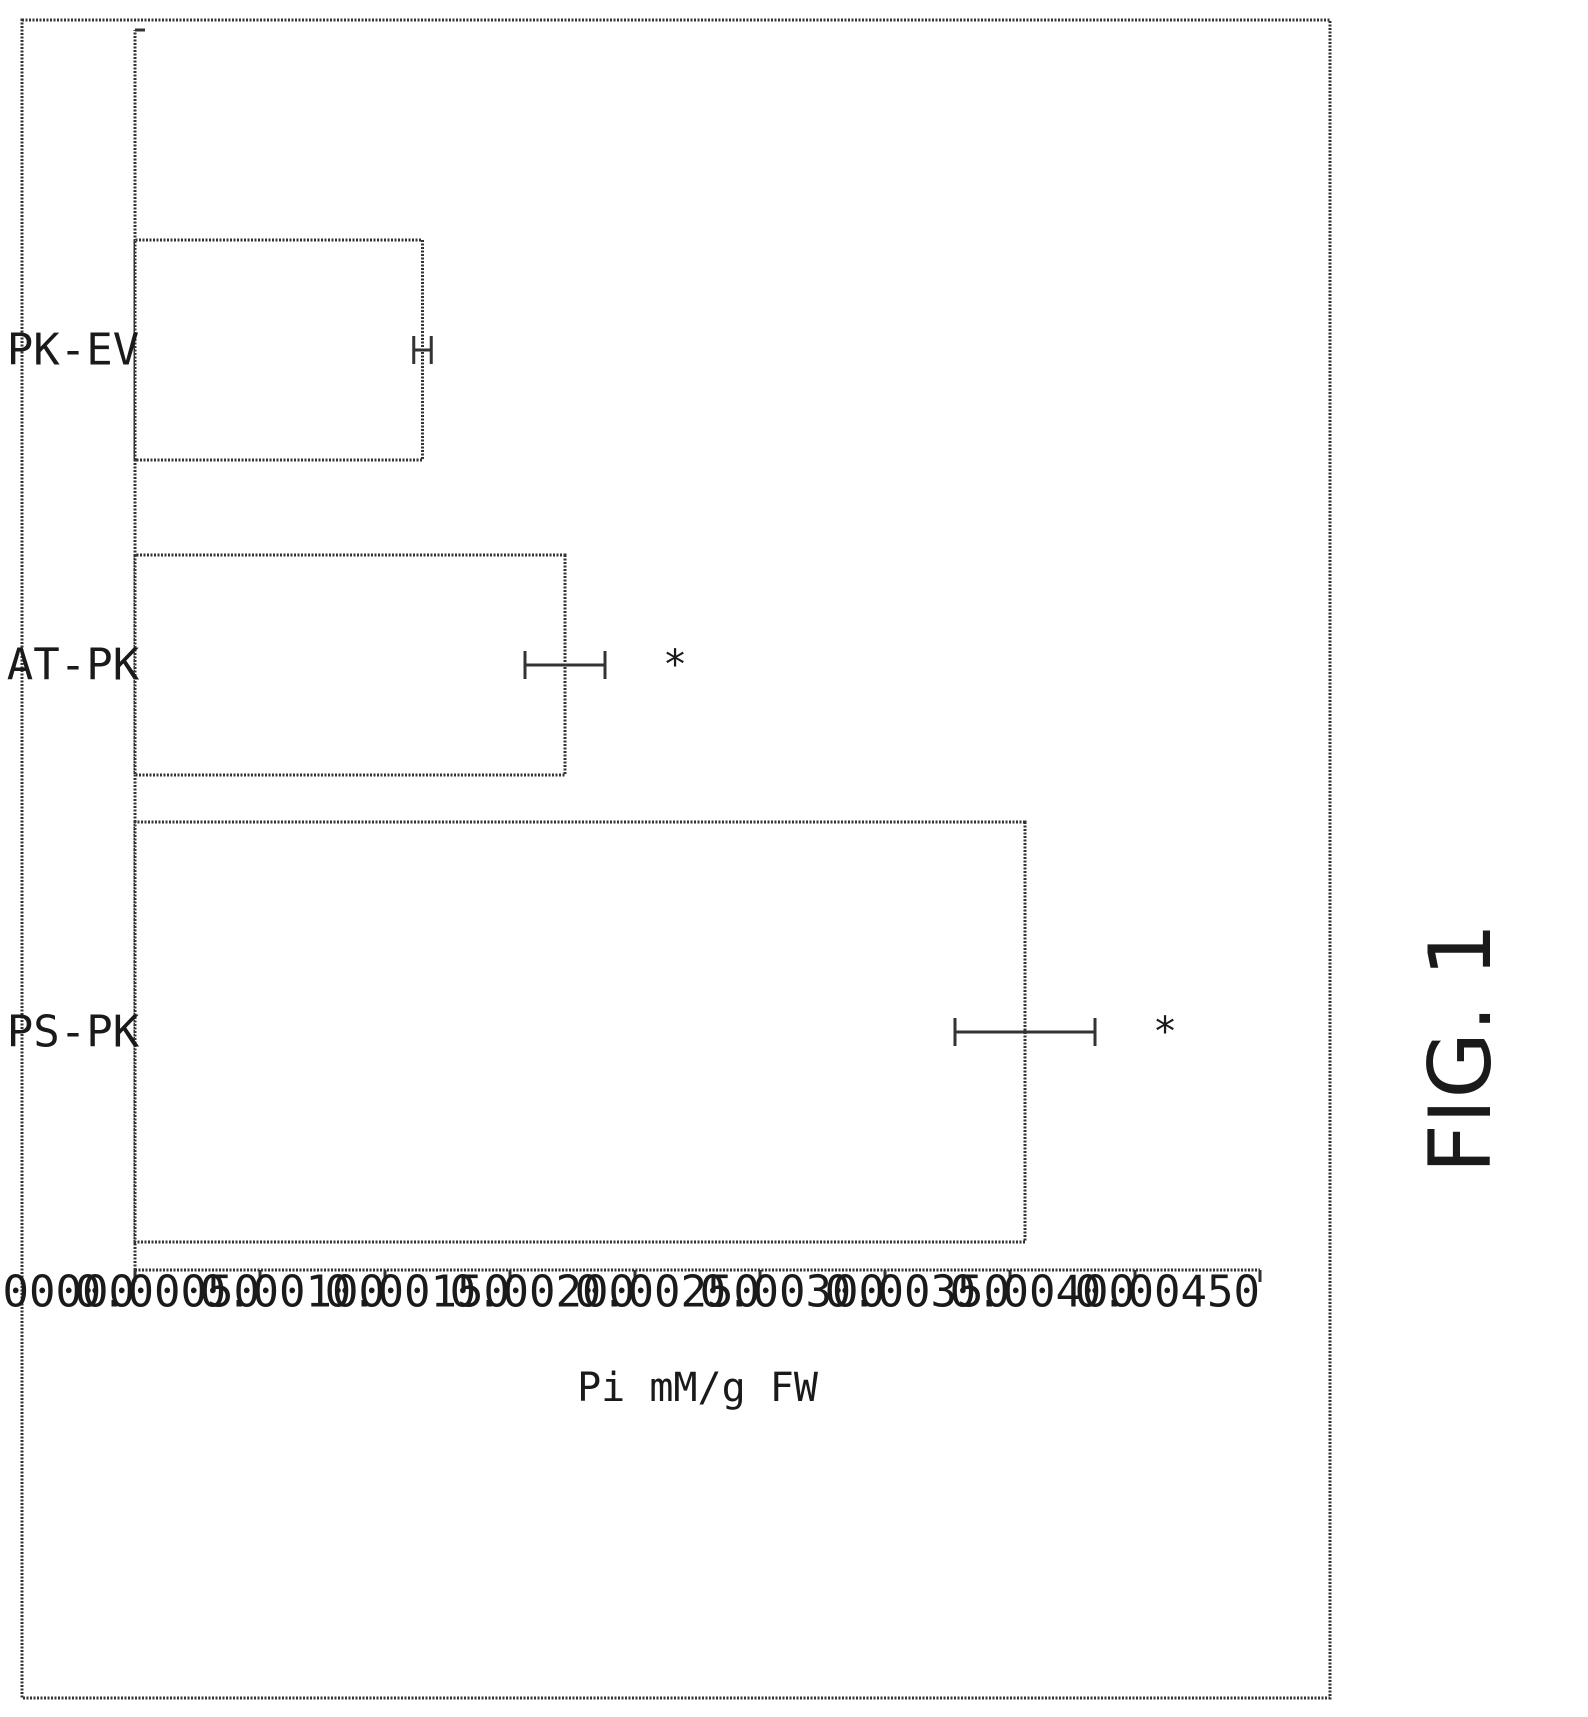 The image size is (1588, 1717). What do you see at coordinates (73, 350) in the screenshot?
I see `category-label: PK-EV` at bounding box center [73, 350].